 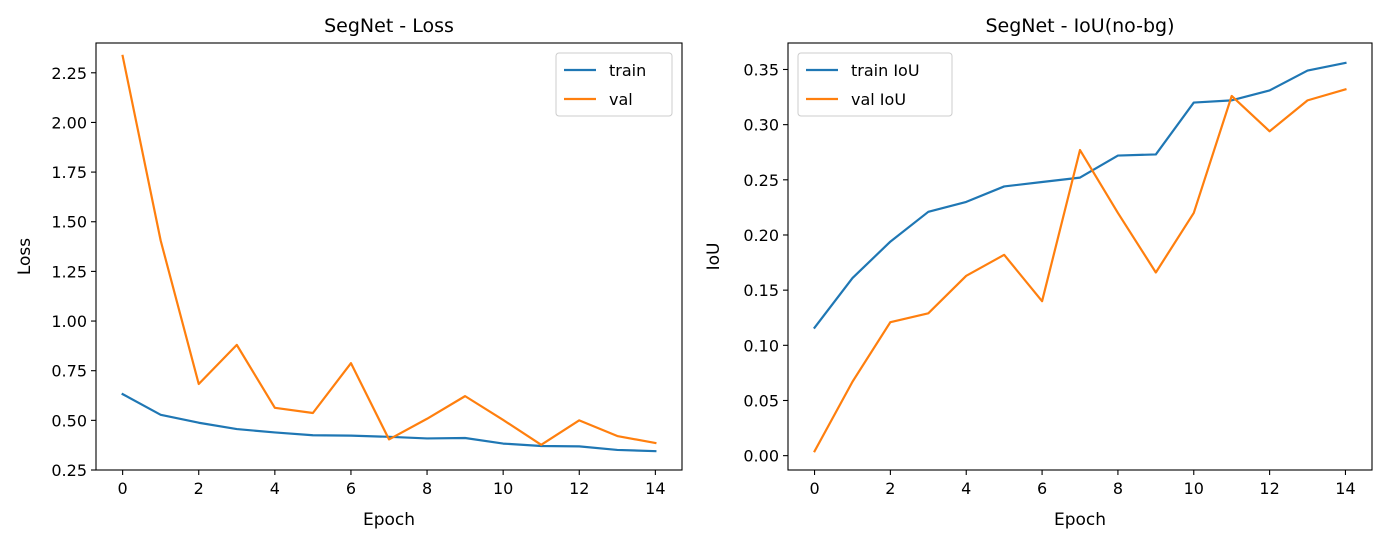 What do you see at coordinates (69, 172) in the screenshot?
I see `y-tick-label: 1.75` at bounding box center [69, 172].